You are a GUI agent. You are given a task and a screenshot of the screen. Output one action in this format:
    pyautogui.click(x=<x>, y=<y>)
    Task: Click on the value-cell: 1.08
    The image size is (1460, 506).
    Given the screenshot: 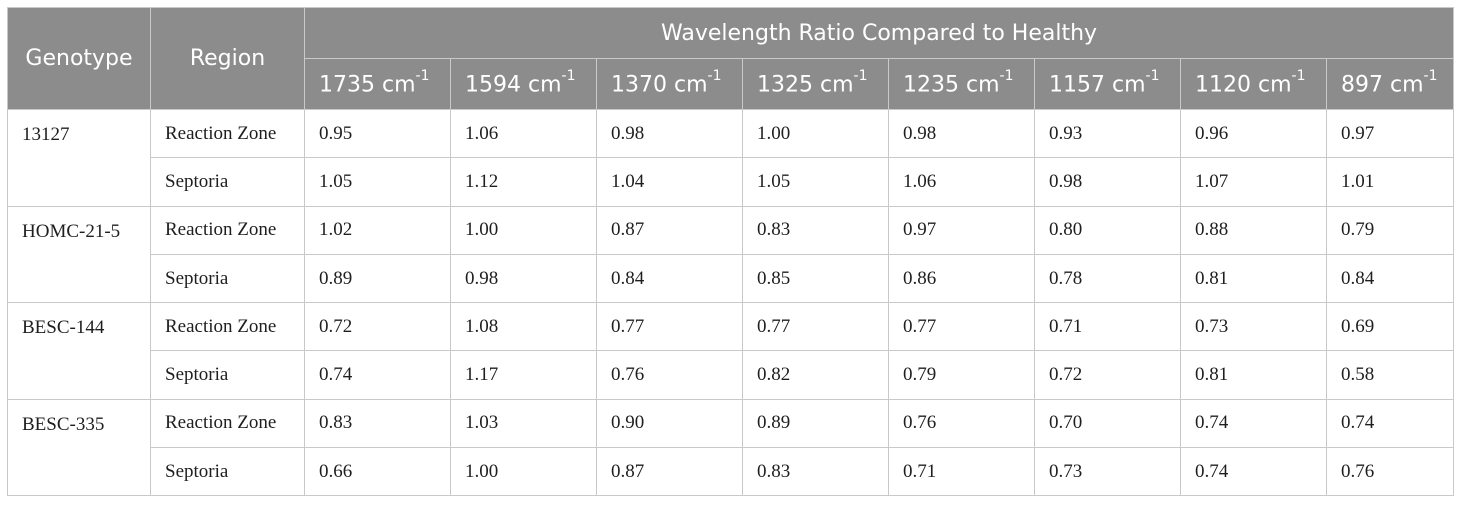 What is the action you would take?
    pyautogui.click(x=523, y=327)
    